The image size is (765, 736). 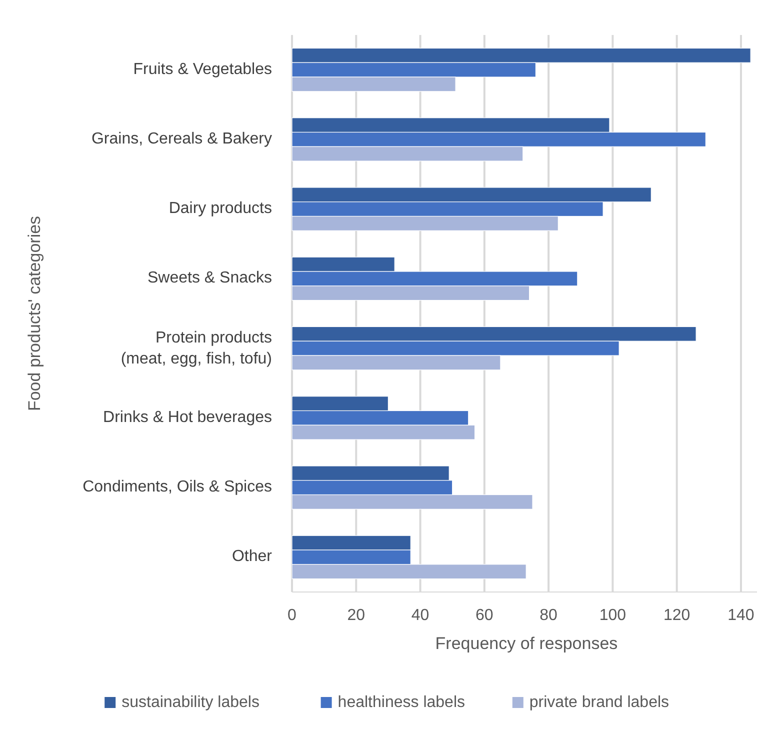 What do you see at coordinates (420, 615) in the screenshot?
I see `x-tick-label: 40` at bounding box center [420, 615].